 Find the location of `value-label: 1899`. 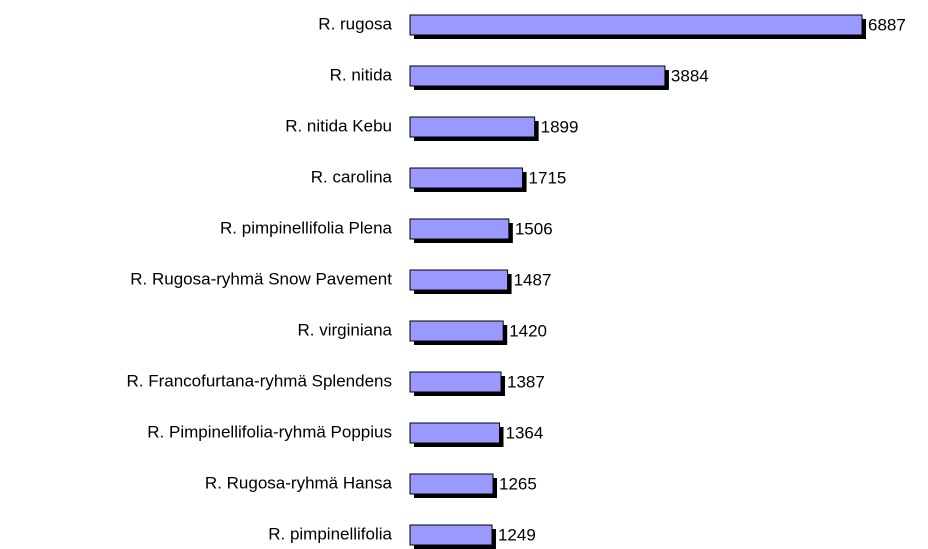

value-label: 1899 is located at coordinates (560, 126).